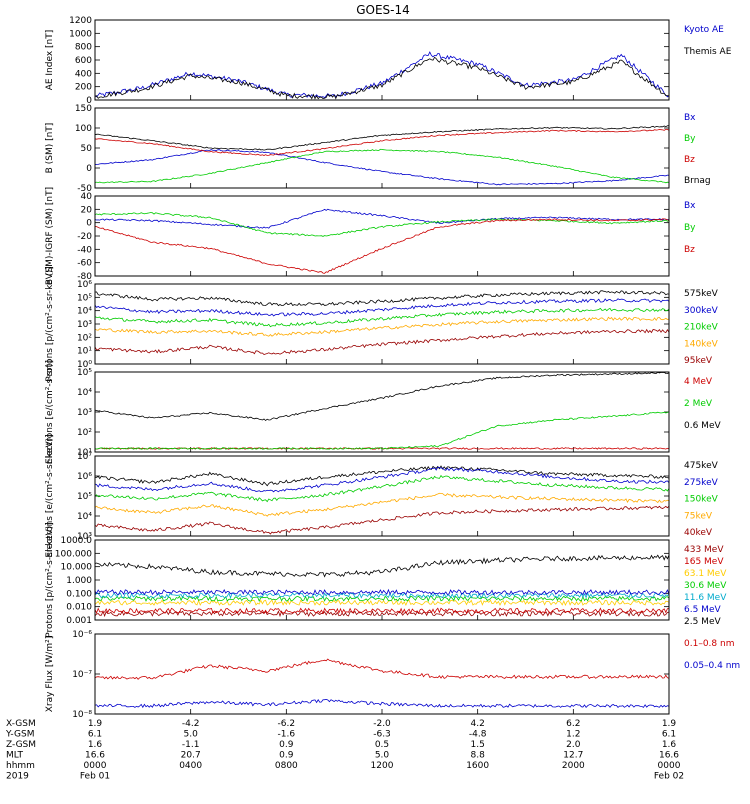 Image resolution: width=750 pixels, height=804 pixels. What do you see at coordinates (573, 766) in the screenshot?
I see `axis-cell: 2000` at bounding box center [573, 766].